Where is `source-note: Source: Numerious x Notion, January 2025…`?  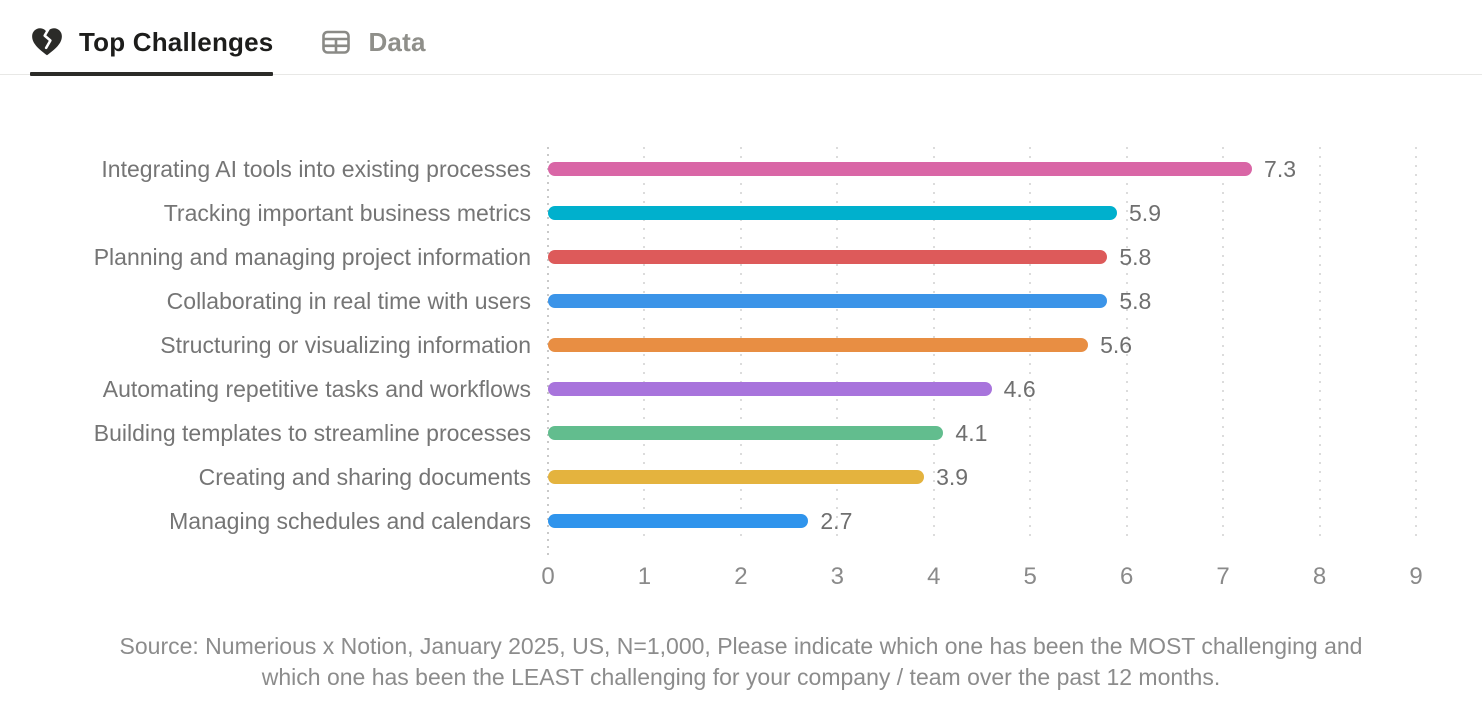 source-note: Source: Numerious x Notion, January 2025… is located at coordinates (741, 662).